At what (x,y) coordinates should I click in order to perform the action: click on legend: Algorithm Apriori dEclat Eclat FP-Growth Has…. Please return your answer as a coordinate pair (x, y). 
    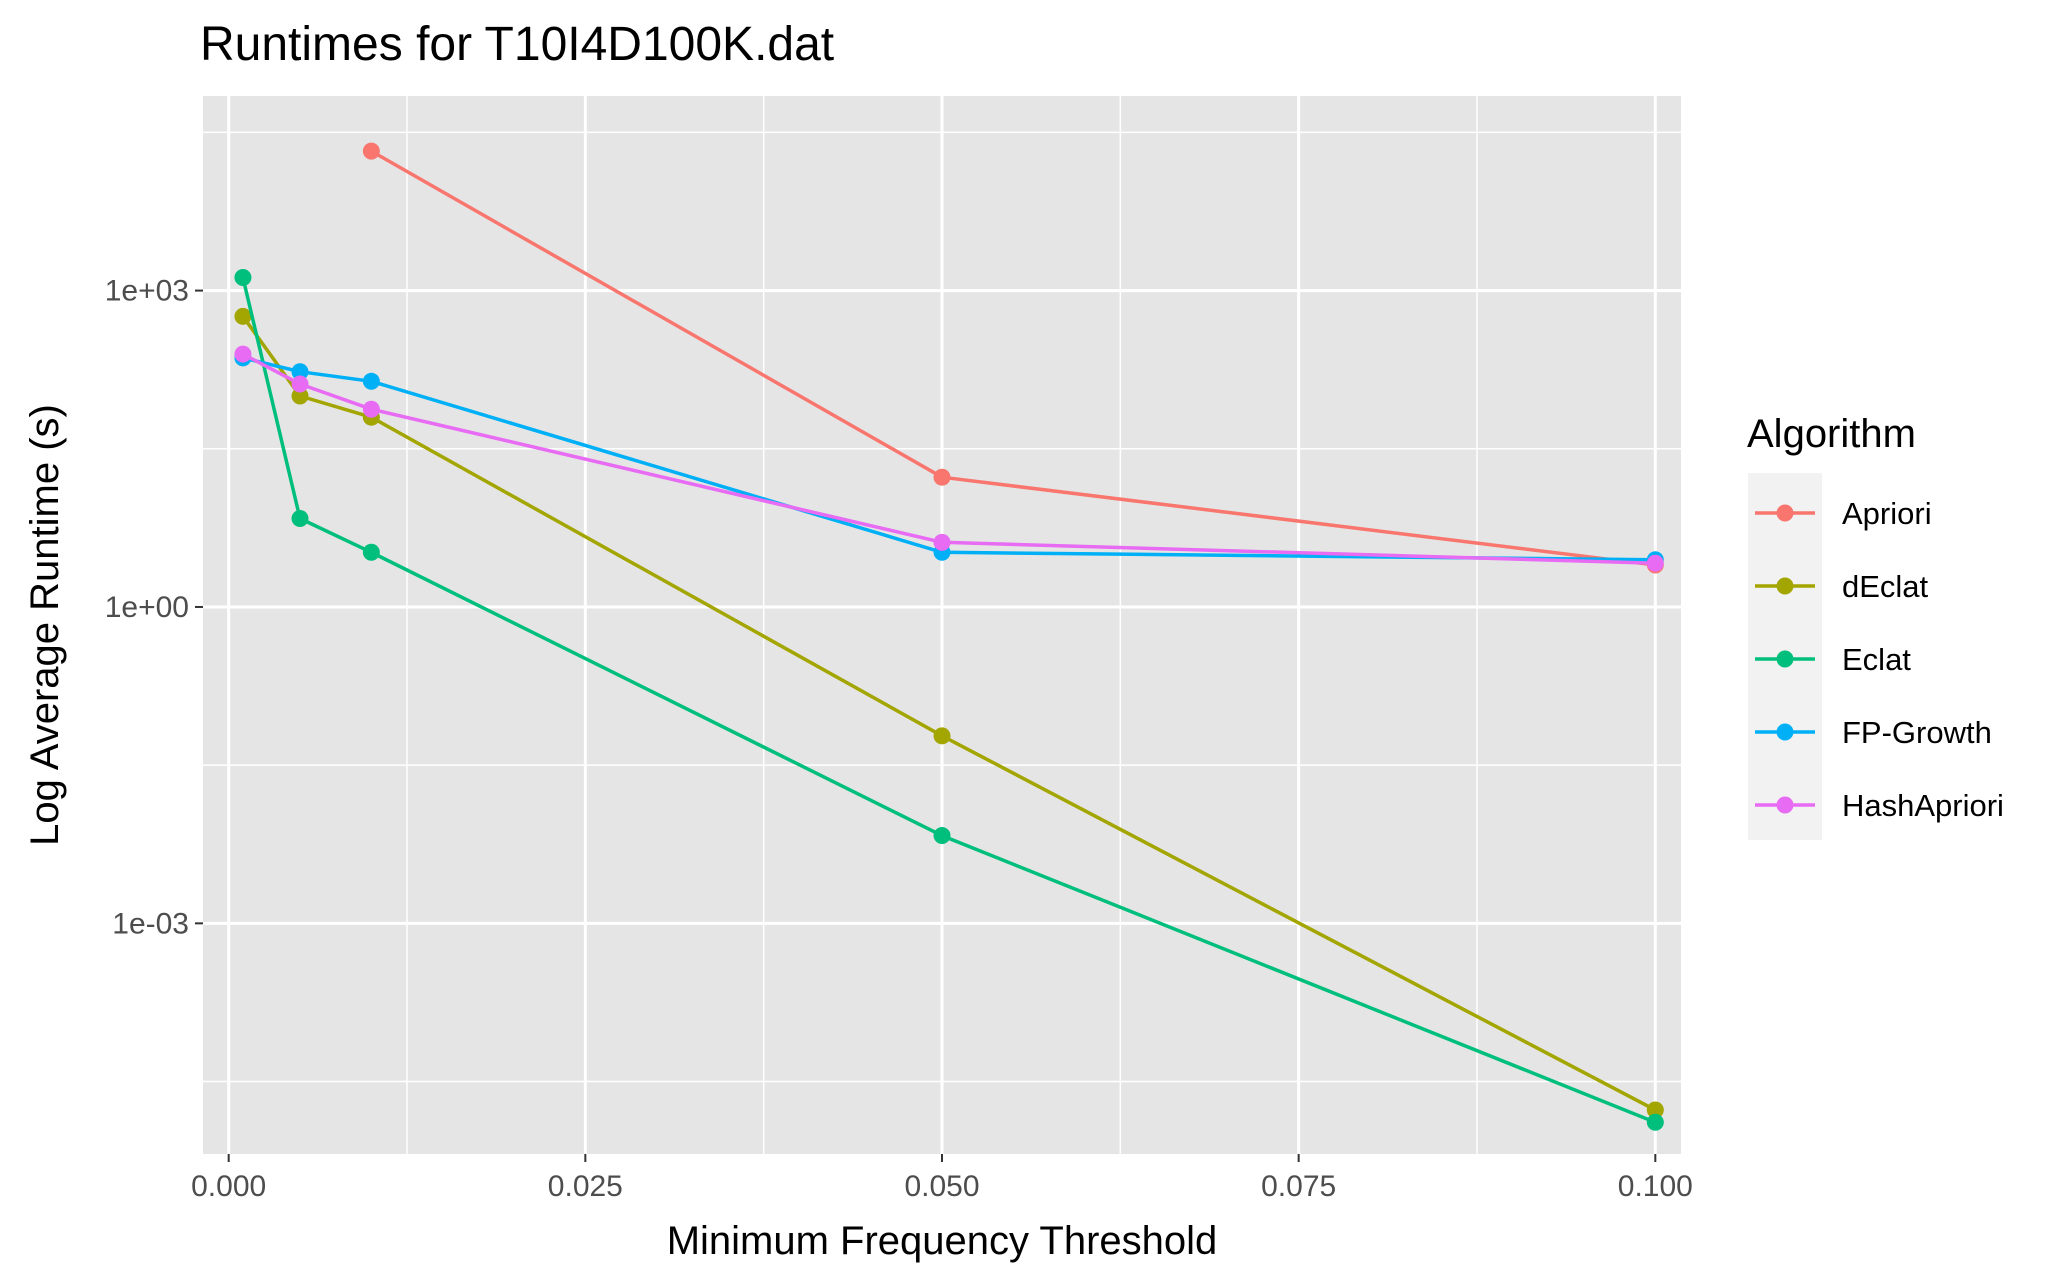
    Looking at the image, I should click on (1875, 626).